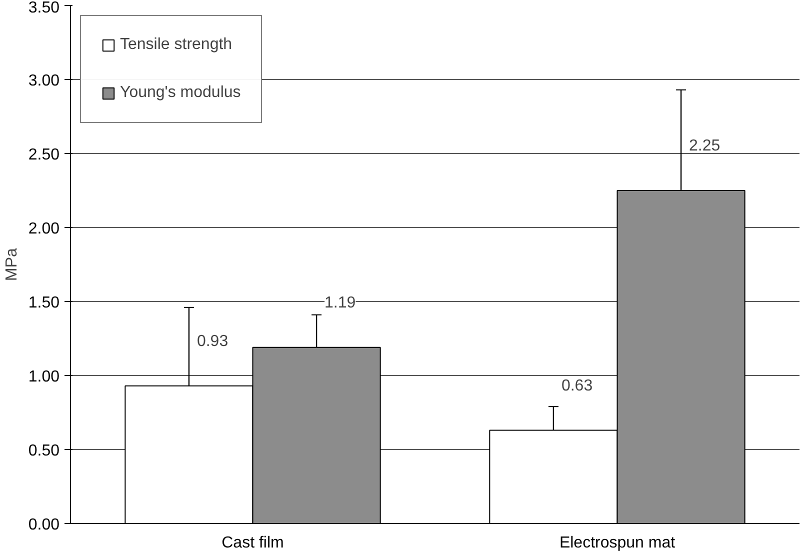 This screenshot has height=554, width=804. I want to click on y-tick-label: 1.50, so click(44, 303).